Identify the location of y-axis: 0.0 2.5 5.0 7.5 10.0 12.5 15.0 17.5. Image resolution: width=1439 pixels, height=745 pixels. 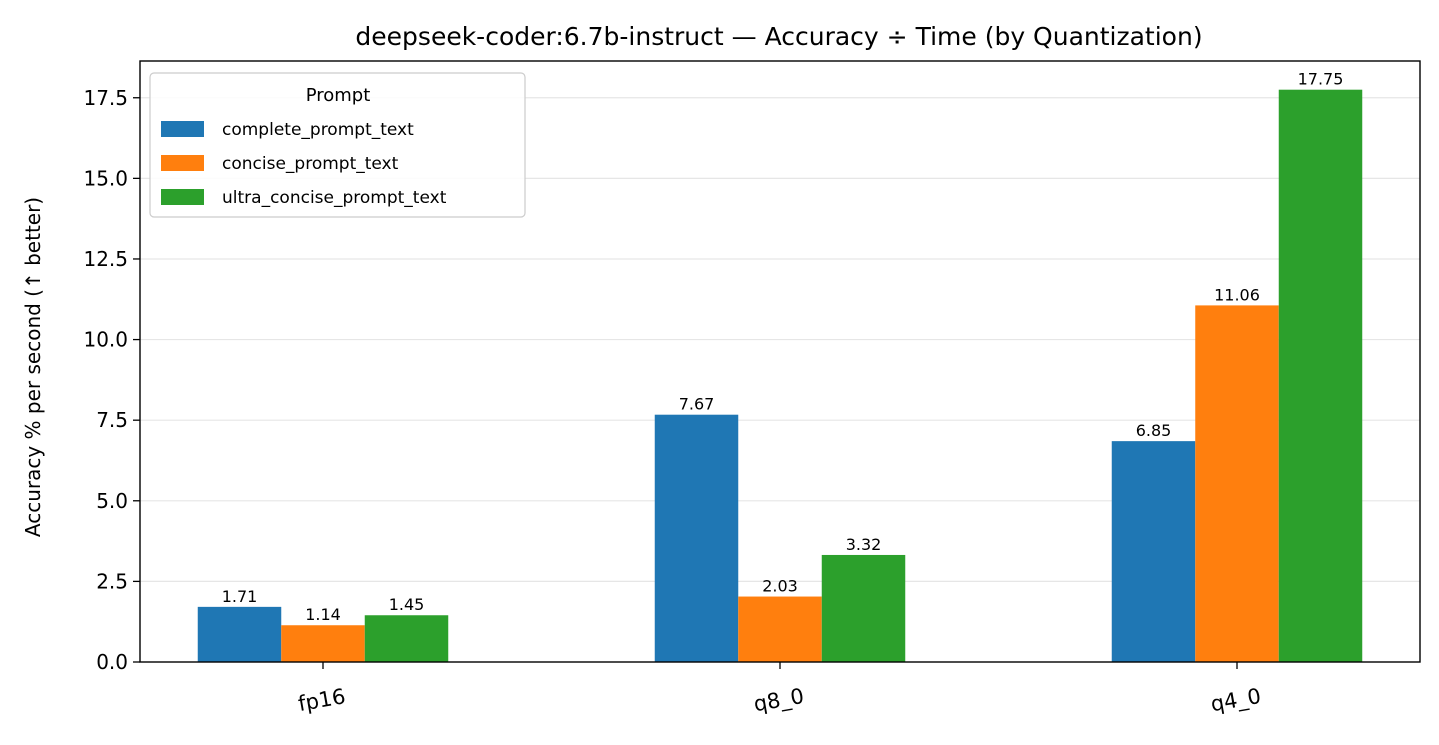
(111, 380).